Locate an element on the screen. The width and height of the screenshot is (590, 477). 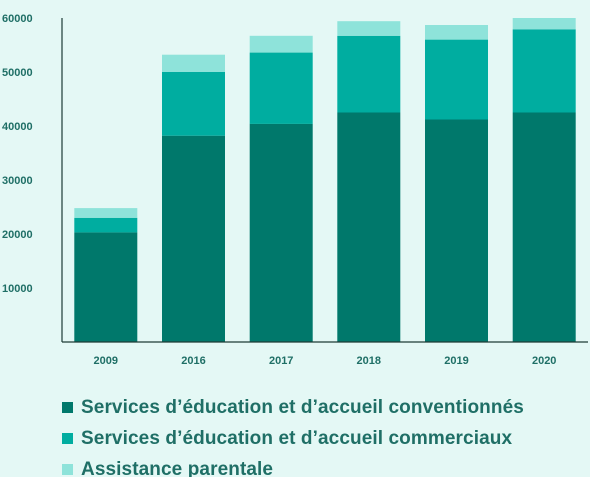
legend-swatch-assistance-parentale is located at coordinates (67, 469).